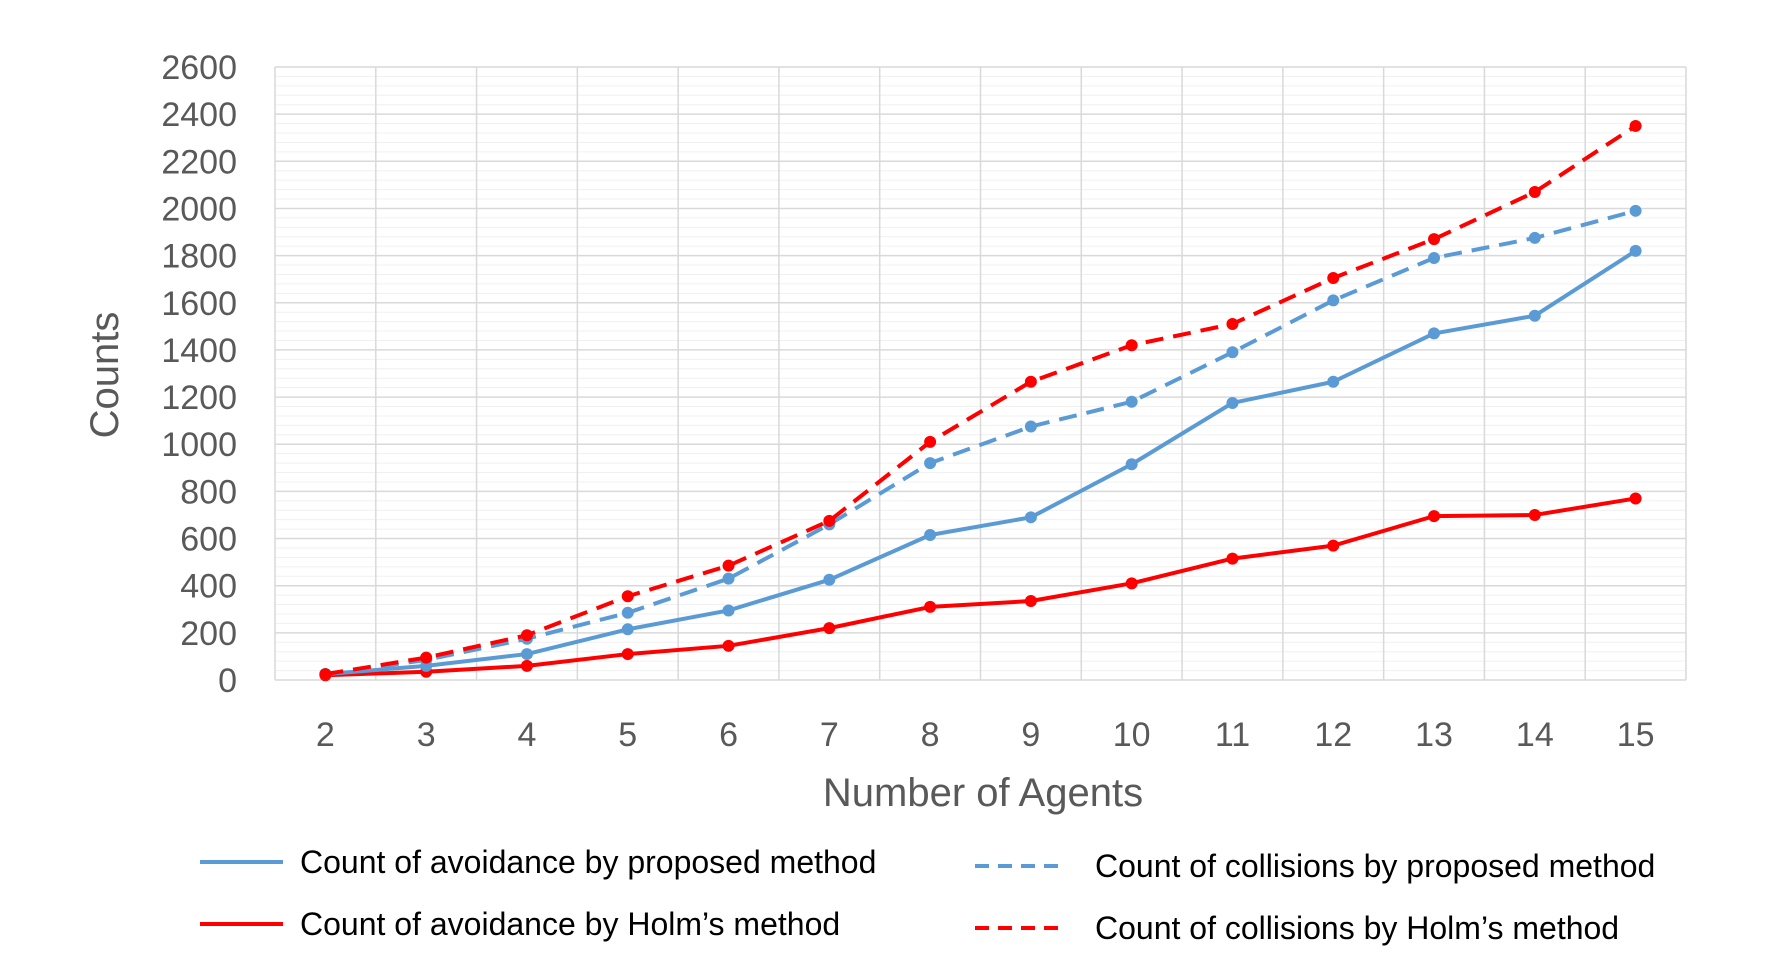 This screenshot has height=976, width=1776. What do you see at coordinates (829, 735) in the screenshot?
I see `x-tick-label: 7` at bounding box center [829, 735].